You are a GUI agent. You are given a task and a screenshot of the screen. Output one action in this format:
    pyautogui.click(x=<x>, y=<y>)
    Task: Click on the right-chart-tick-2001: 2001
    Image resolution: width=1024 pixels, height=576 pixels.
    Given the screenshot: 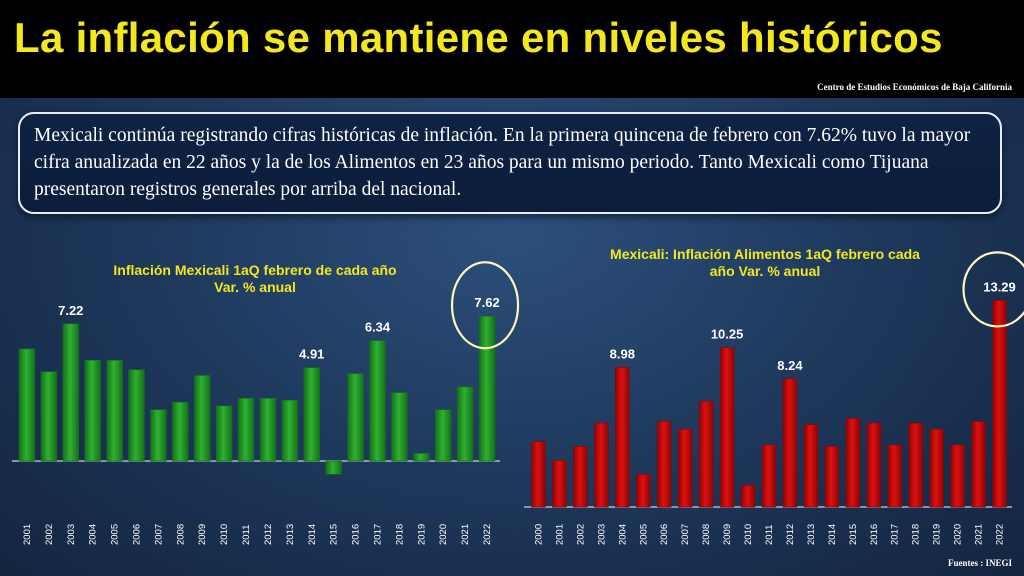 What is the action you would take?
    pyautogui.click(x=559, y=534)
    